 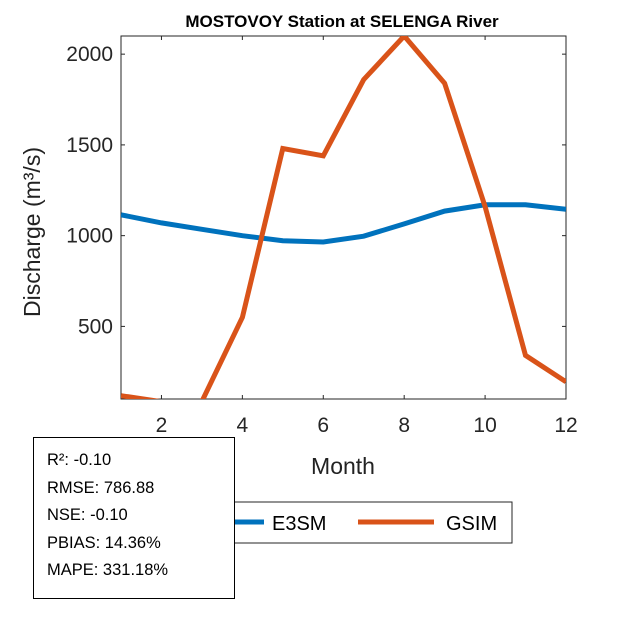 What do you see at coordinates (104, 542) in the screenshot?
I see `stat-pbias: PBIAS: 14.36%` at bounding box center [104, 542].